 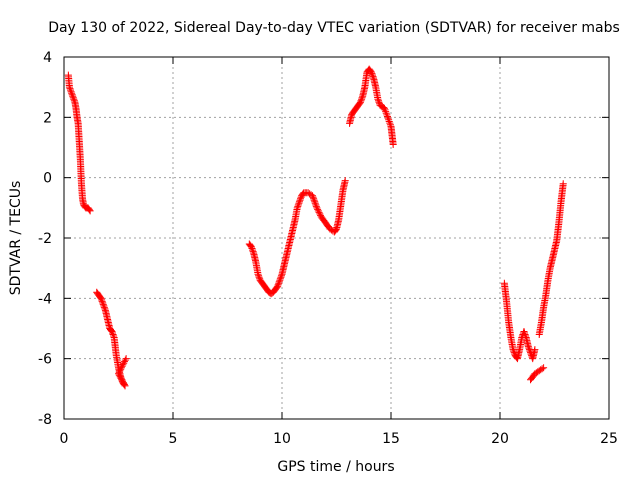 What do you see at coordinates (45, 239) in the screenshot?
I see `y-tick-label: -2` at bounding box center [45, 239].